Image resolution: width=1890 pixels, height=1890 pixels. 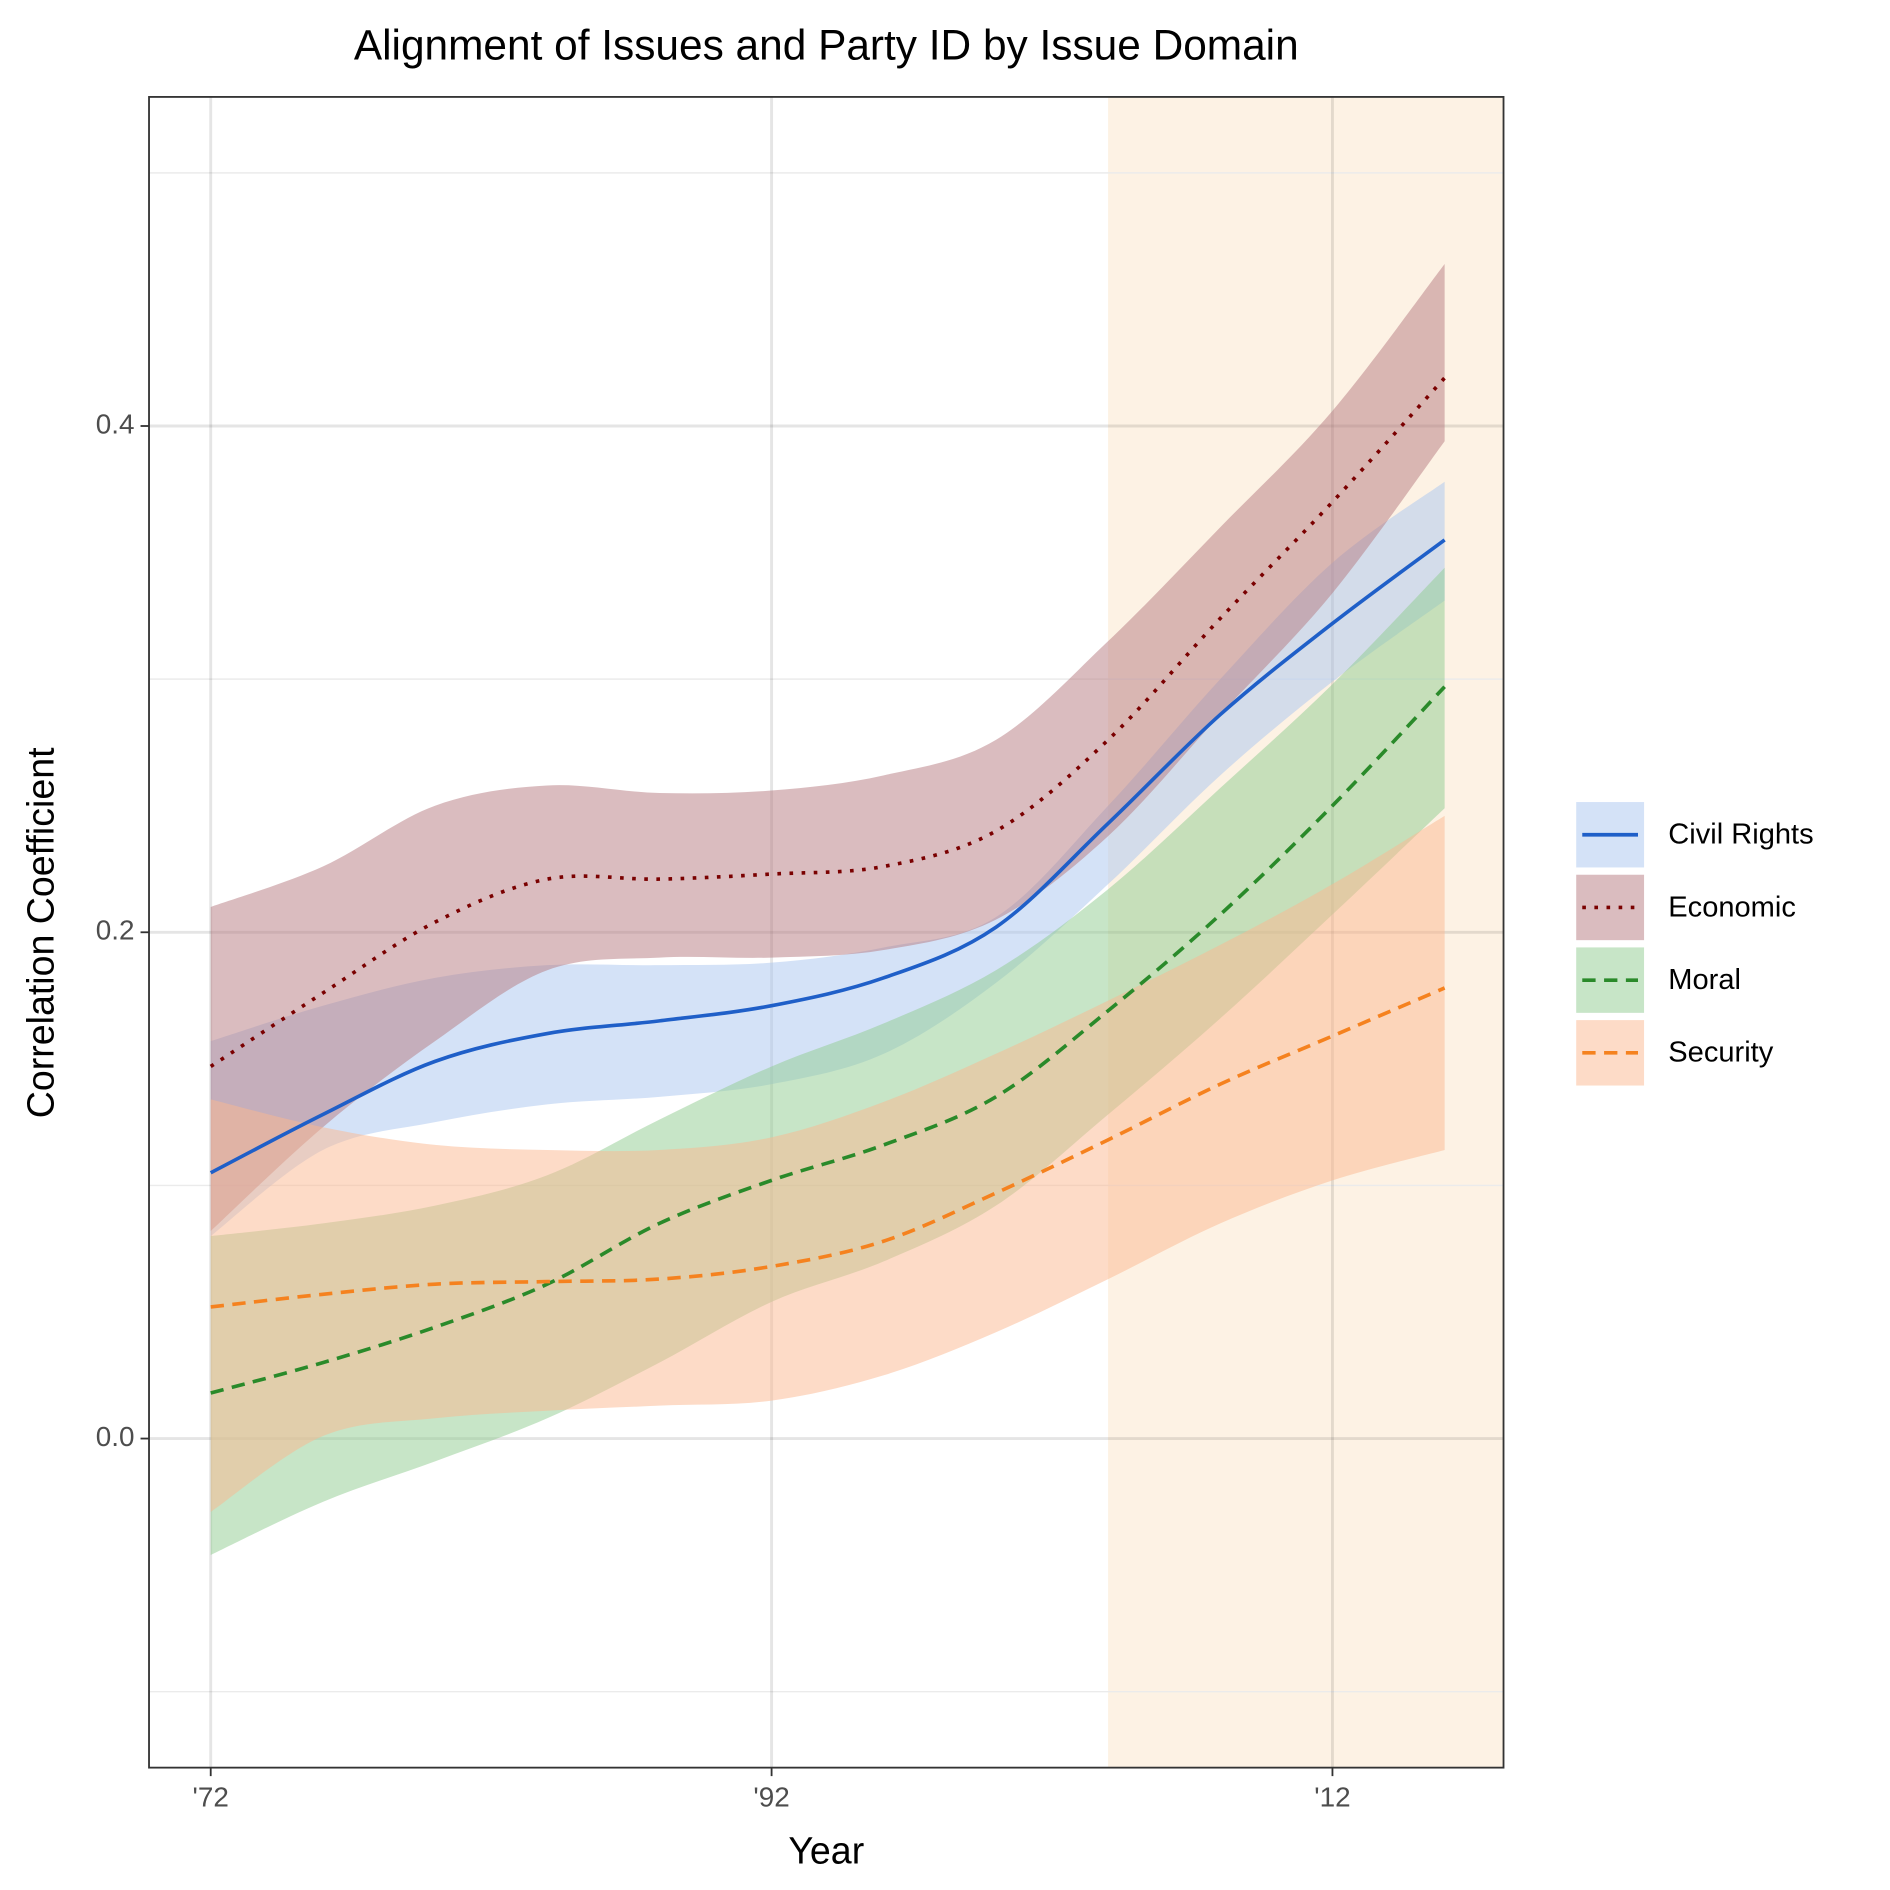 I want to click on legend-label: Civil Rights, so click(x=1740, y=835).